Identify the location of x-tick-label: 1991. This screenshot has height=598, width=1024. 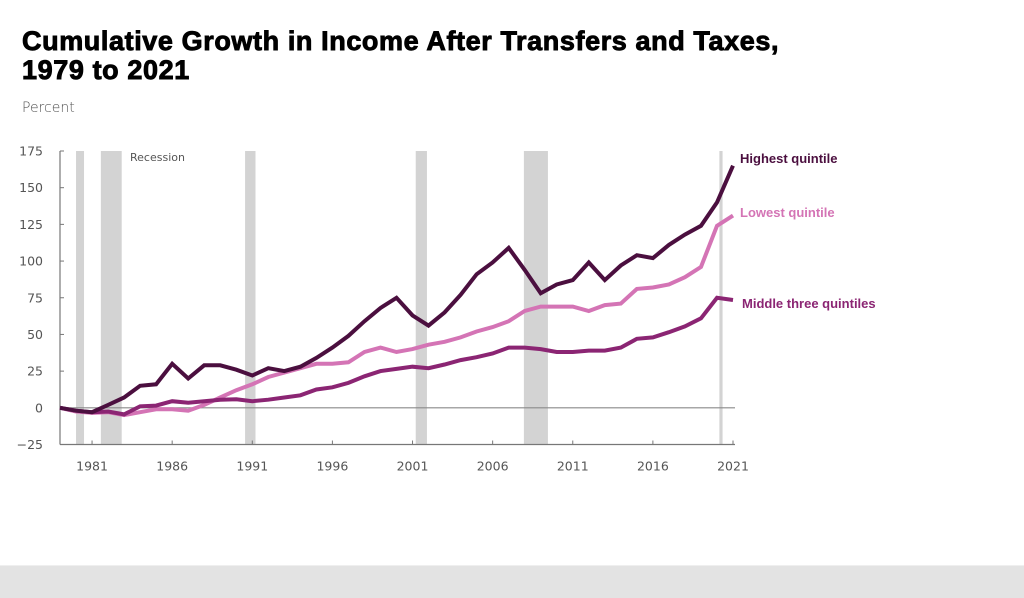
(252, 466).